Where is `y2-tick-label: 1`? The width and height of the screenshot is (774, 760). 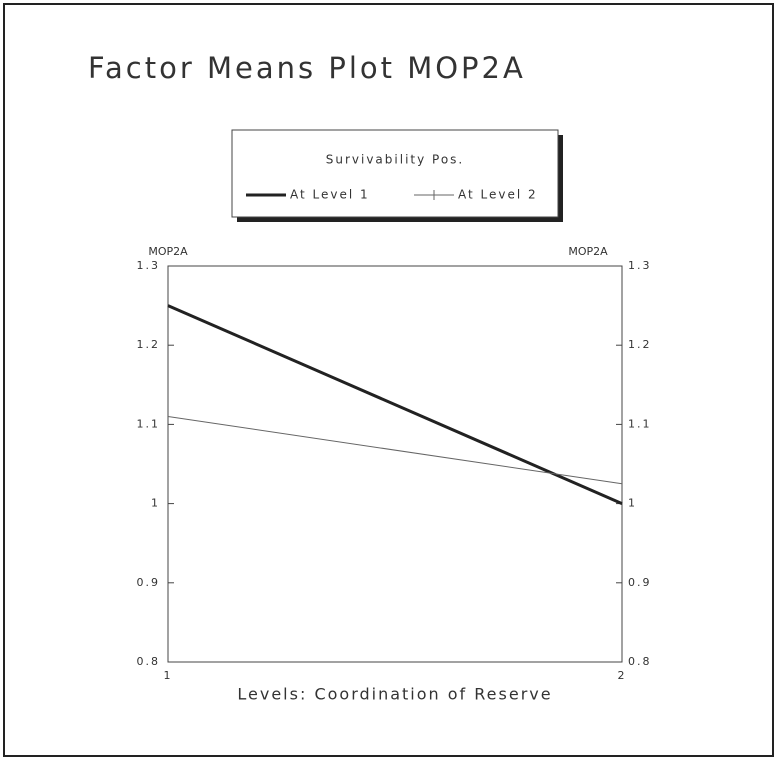
y2-tick-label: 1 is located at coordinates (632, 503).